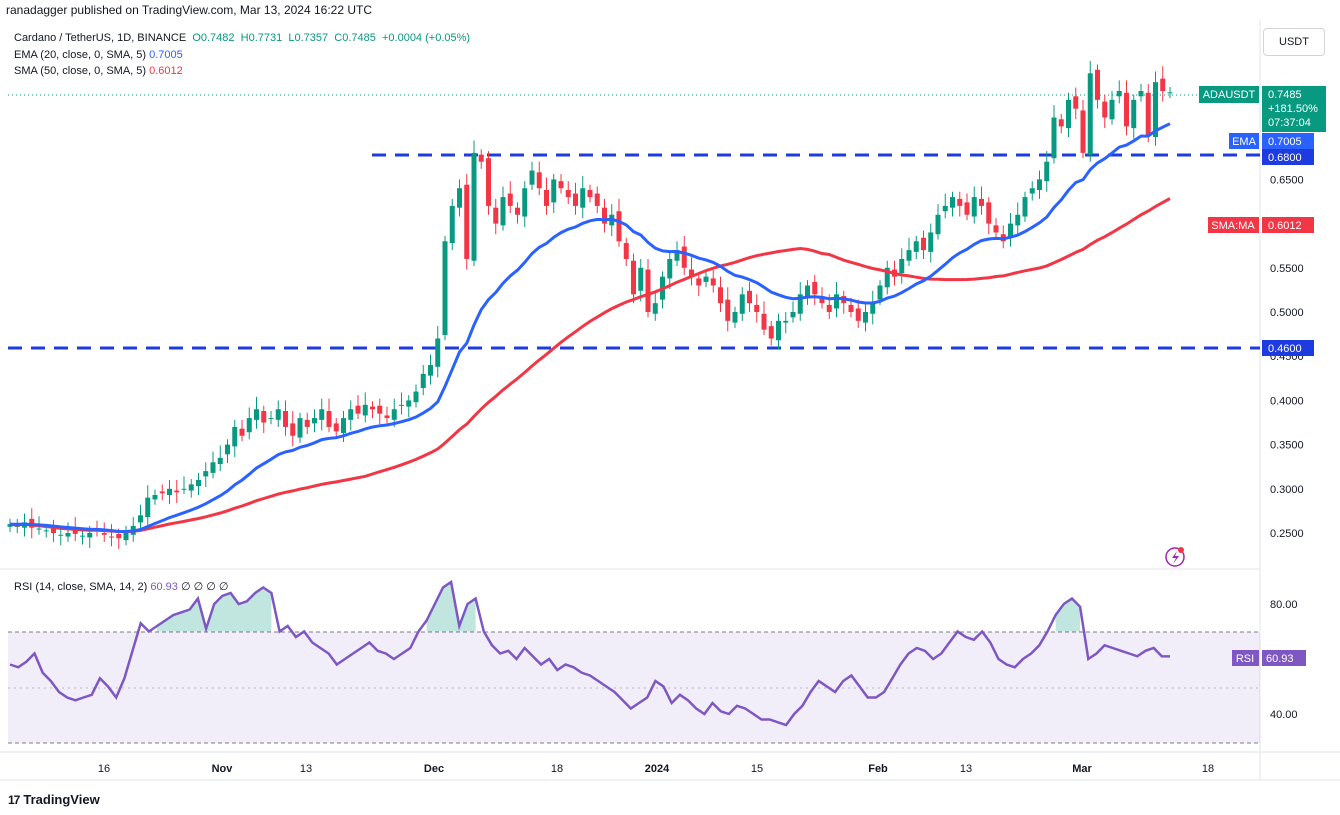 This screenshot has height=815, width=1340. Describe the element at coordinates (1284, 660) in the screenshot. I see `rsi-axis: 80.00 40.00` at that location.